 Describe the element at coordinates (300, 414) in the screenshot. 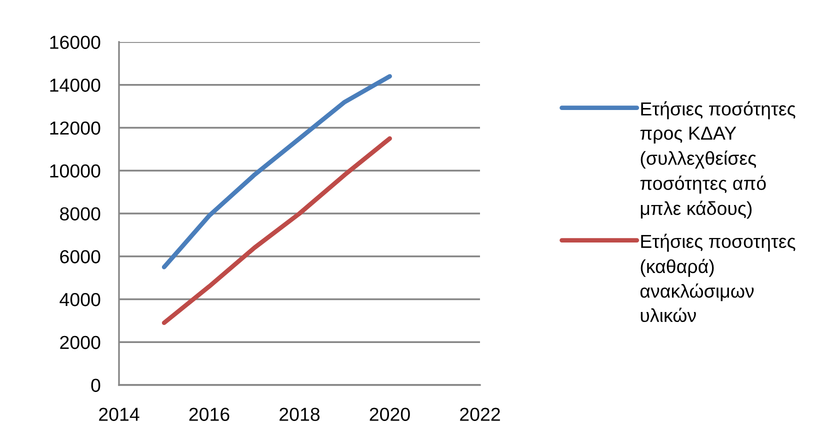

I see `x-tick-label: 2018` at that location.